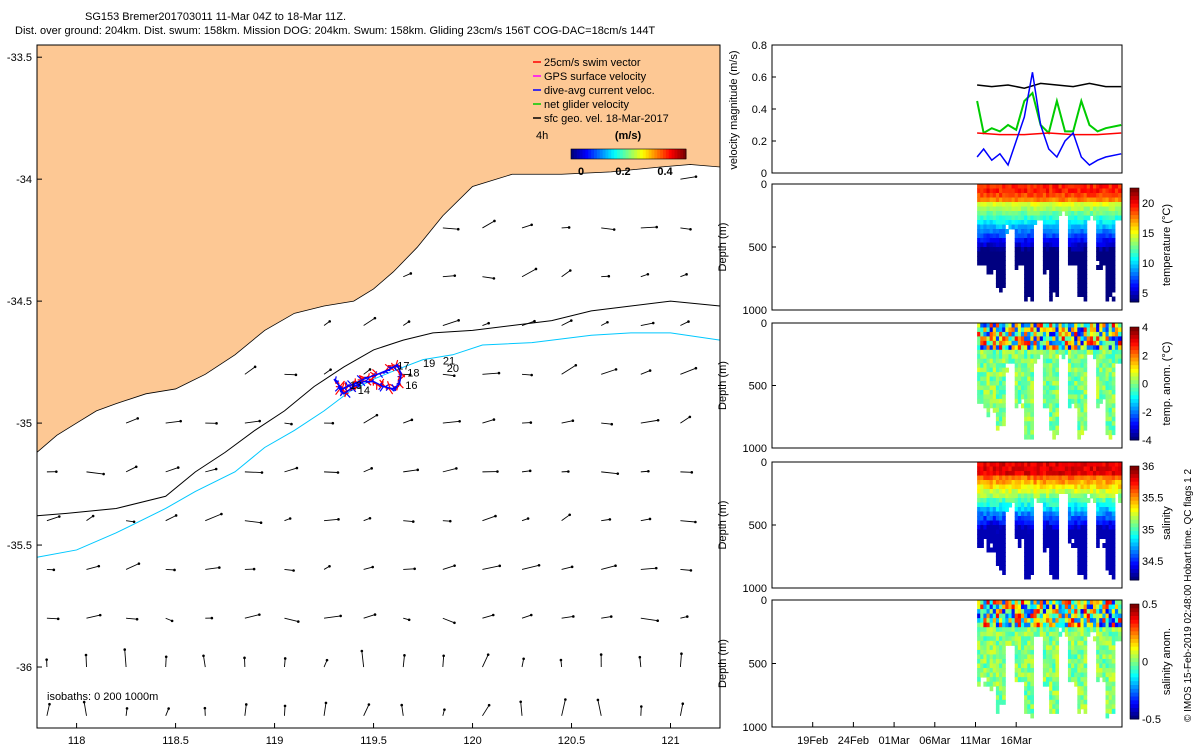  Describe the element at coordinates (369, 378) in the screenshot. I see `glider-track` at that location.